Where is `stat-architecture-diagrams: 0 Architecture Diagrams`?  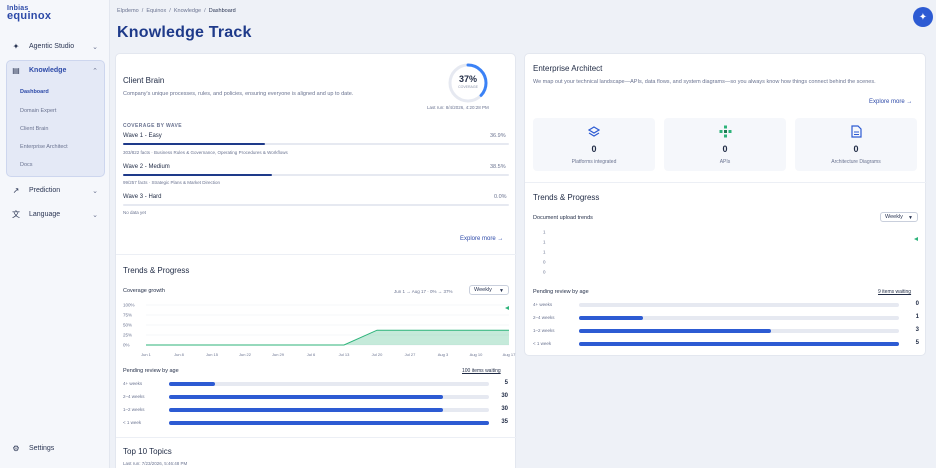
stat-architecture-diagrams: 0 Architecture Diagrams is located at coordinates (856, 144).